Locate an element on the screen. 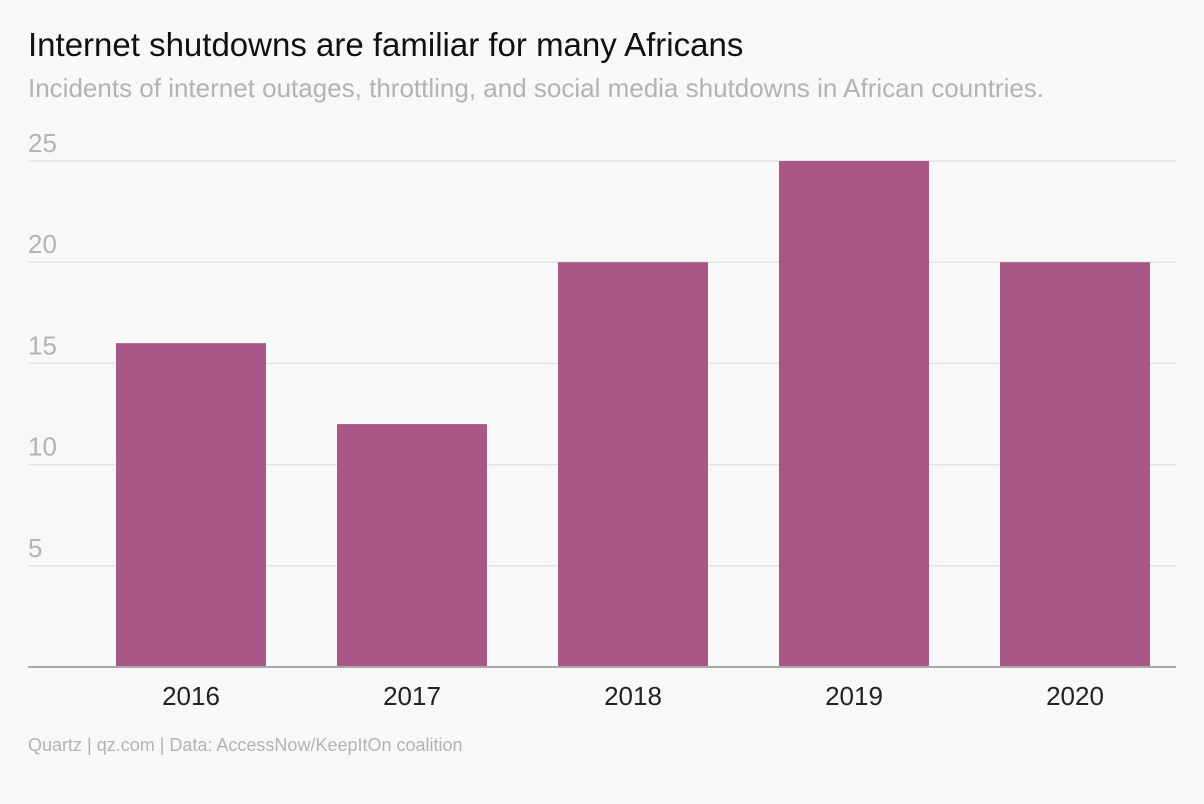  bar-2017 is located at coordinates (412, 545).